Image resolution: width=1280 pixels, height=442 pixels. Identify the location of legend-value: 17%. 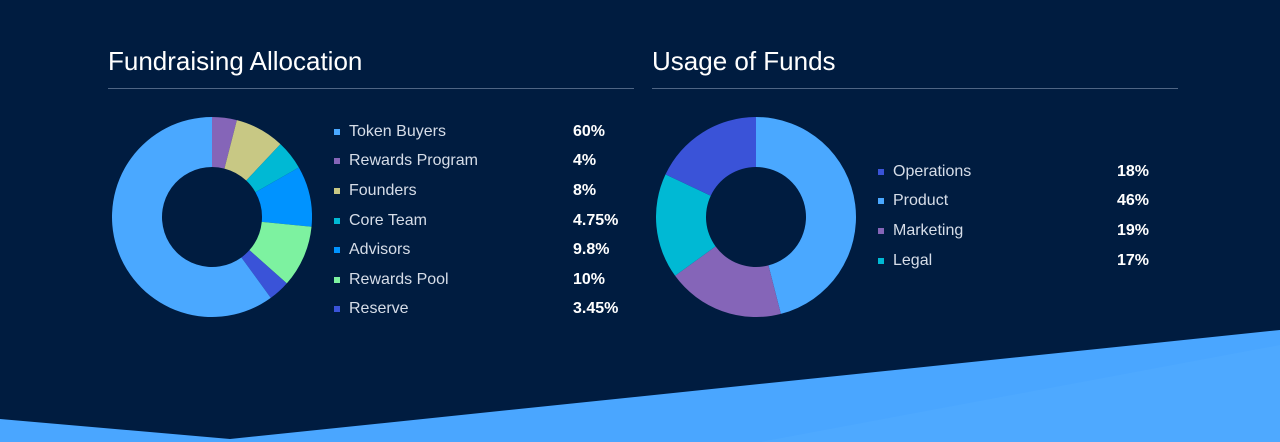
(1133, 260).